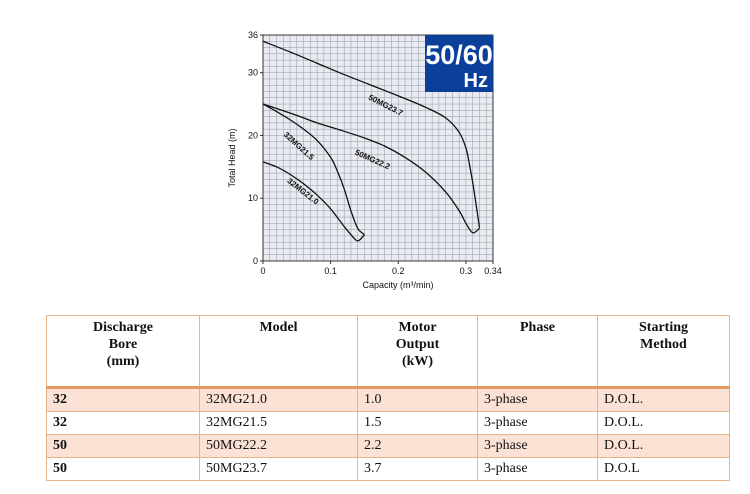 Image resolution: width=750 pixels, height=494 pixels. Describe the element at coordinates (255, 261) in the screenshot. I see `y-tick-label: 0` at that location.